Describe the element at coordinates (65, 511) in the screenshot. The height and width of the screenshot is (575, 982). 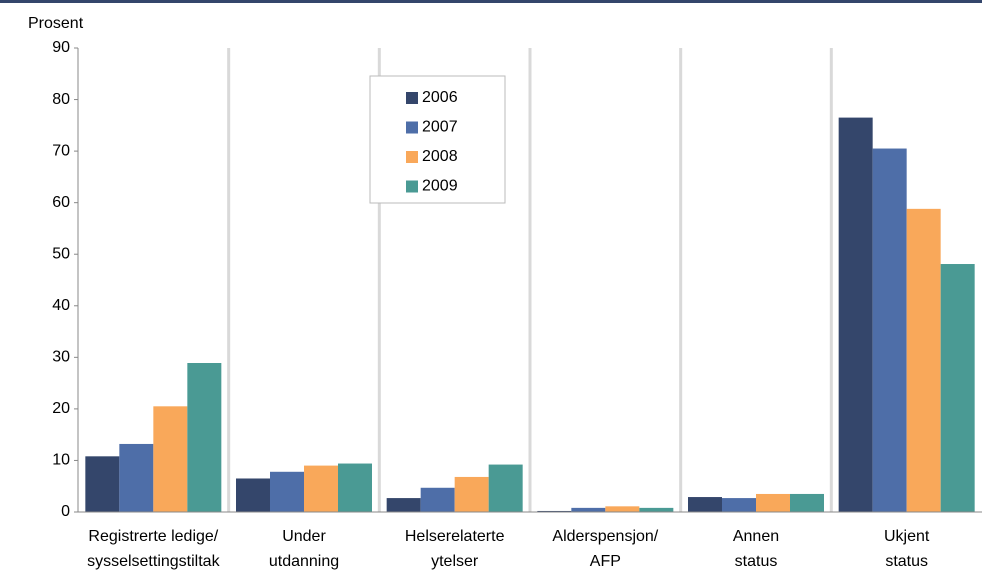
I see `y-tick-label: 0` at that location.